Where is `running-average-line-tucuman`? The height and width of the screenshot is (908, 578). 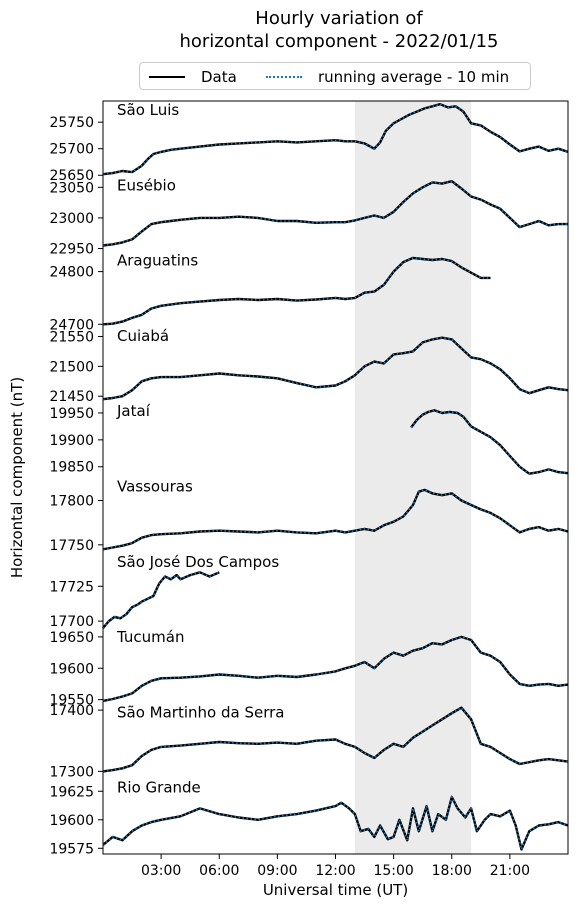 running-average-line-tucuman is located at coordinates (335, 669).